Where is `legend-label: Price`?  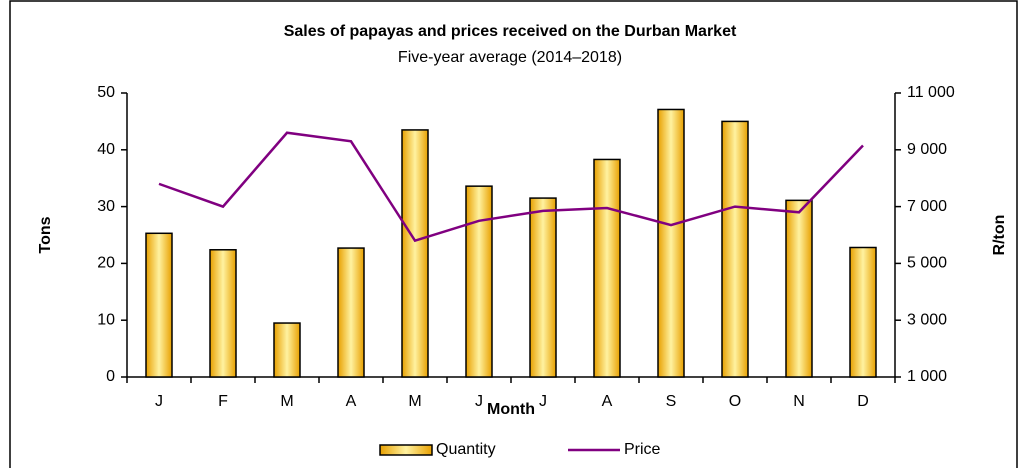
legend-label: Price is located at coordinates (642, 449).